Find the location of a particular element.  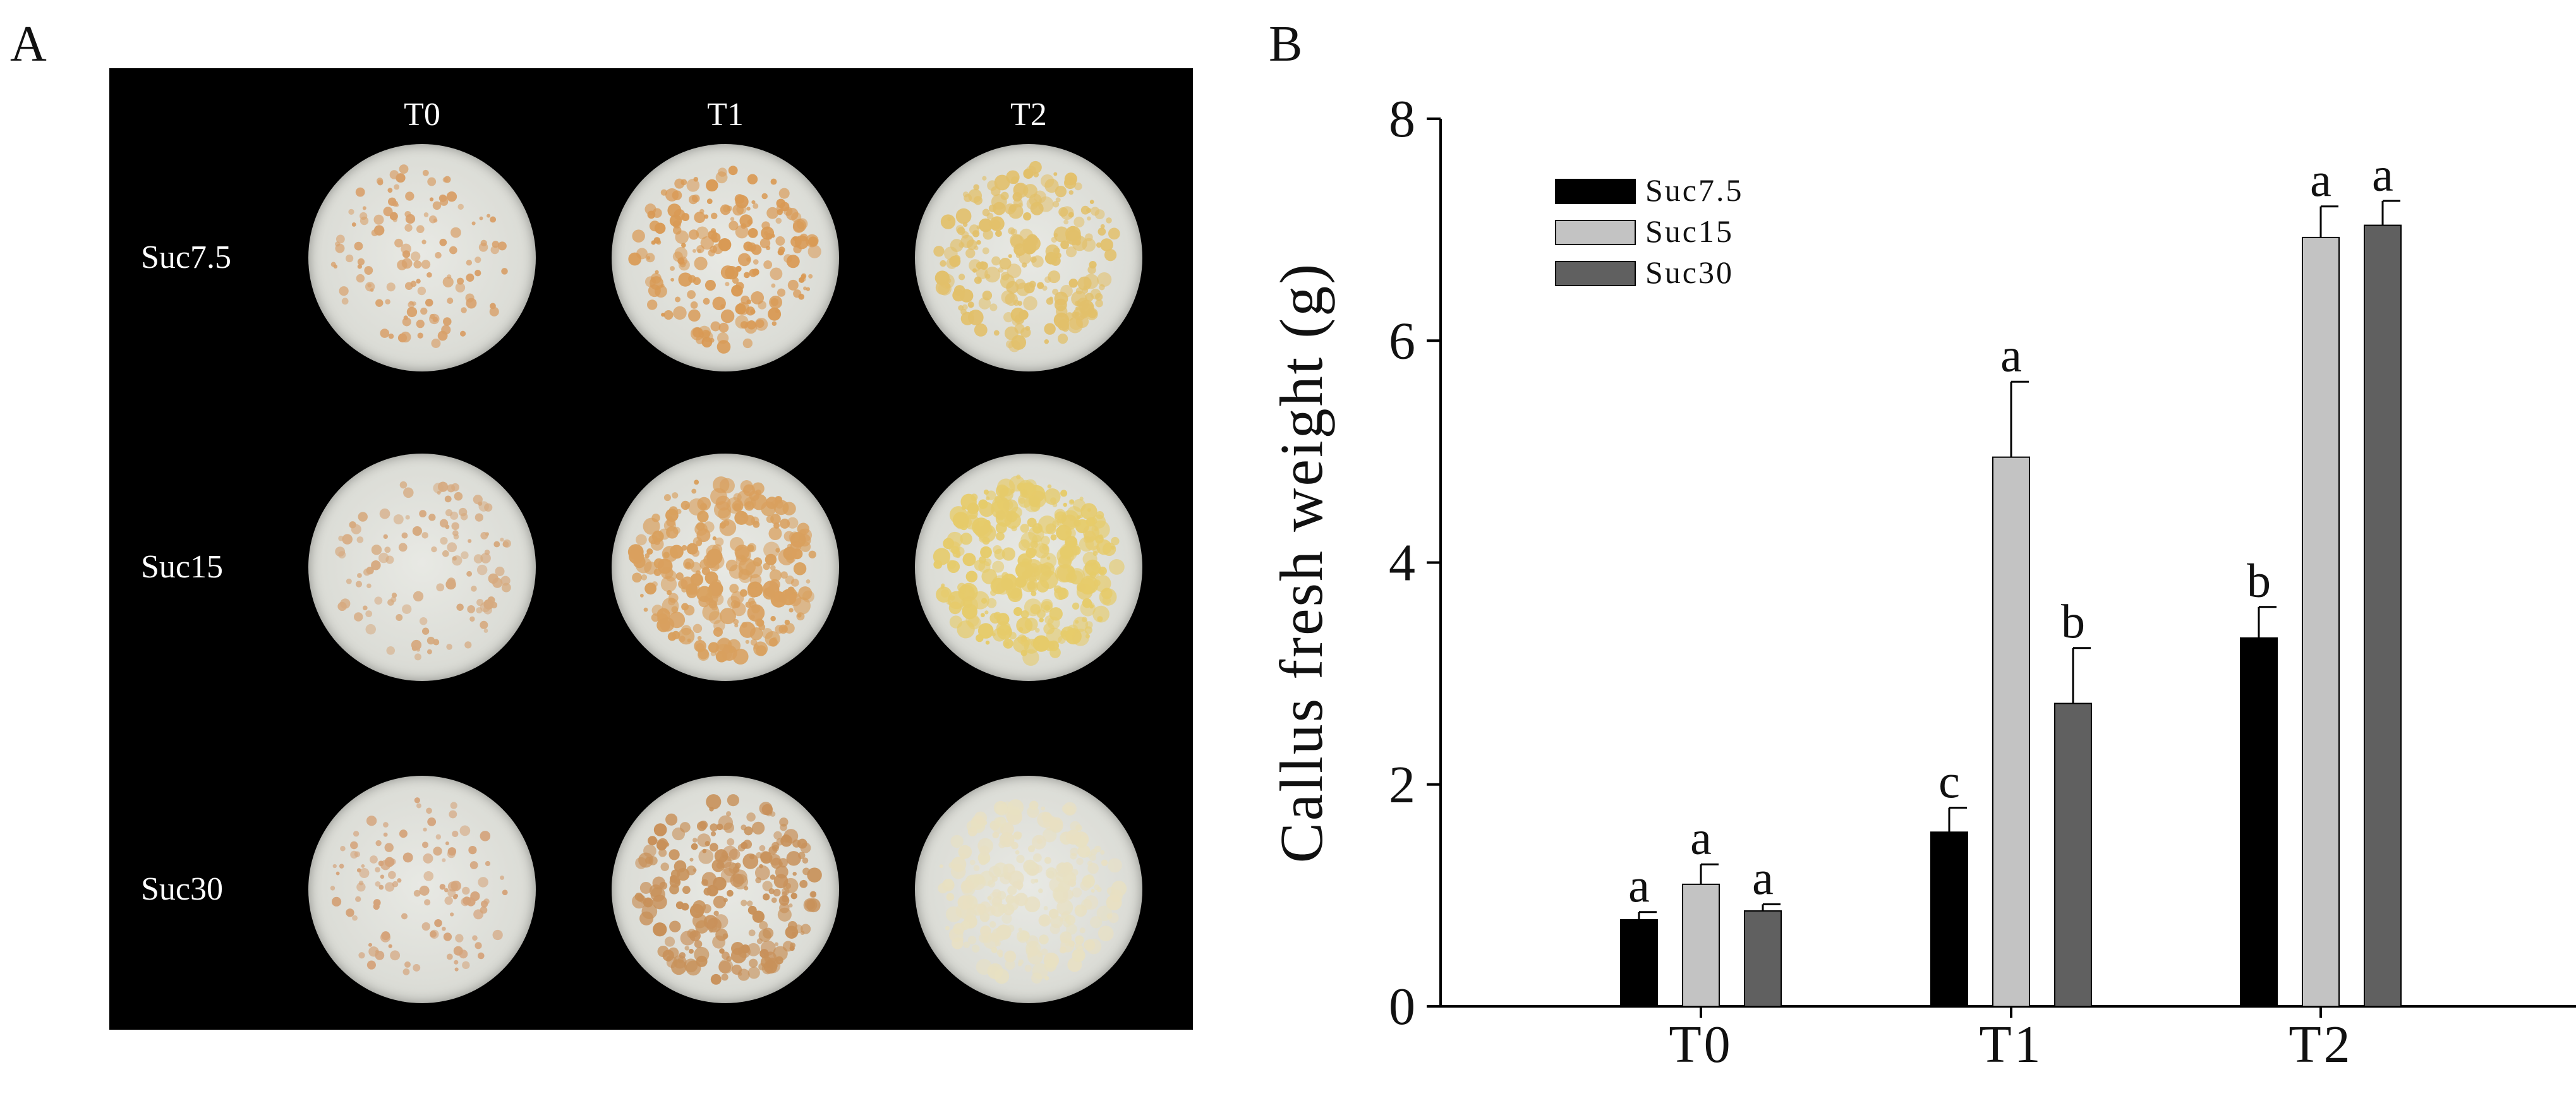

x-tick-label: T1 is located at coordinates (2011, 1044).